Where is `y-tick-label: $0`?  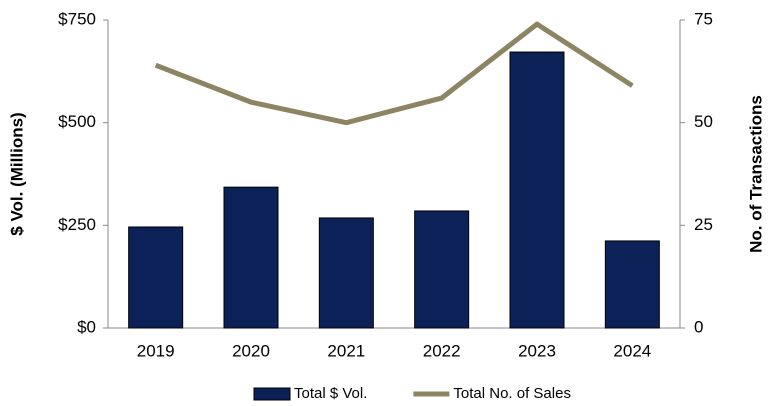 y-tick-label: $0 is located at coordinates (86, 326).